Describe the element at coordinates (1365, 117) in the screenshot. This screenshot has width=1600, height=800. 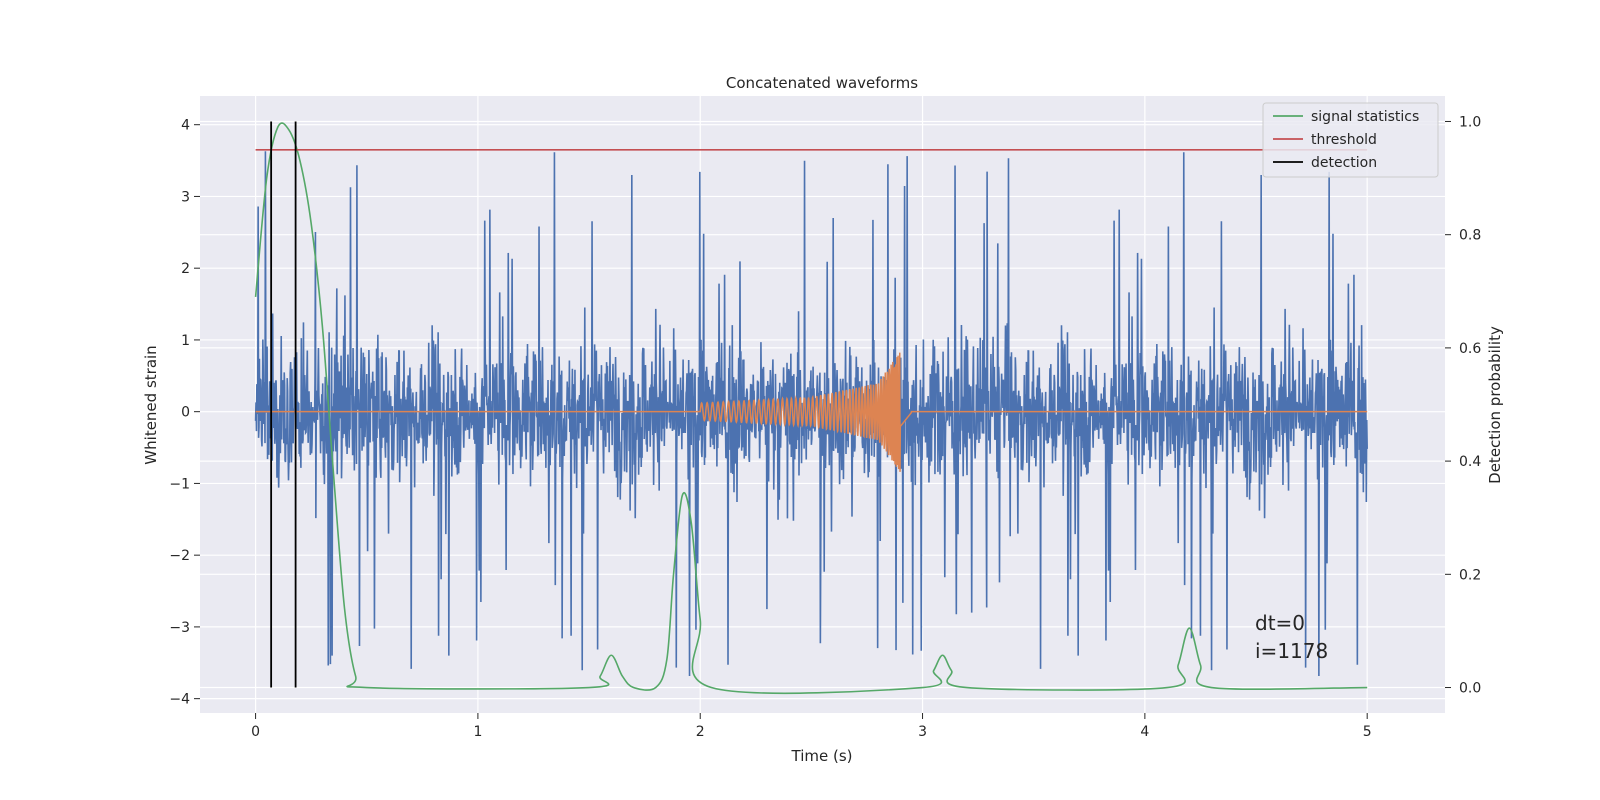
I see `legend-label-signal-statistics: signal statistics` at that location.